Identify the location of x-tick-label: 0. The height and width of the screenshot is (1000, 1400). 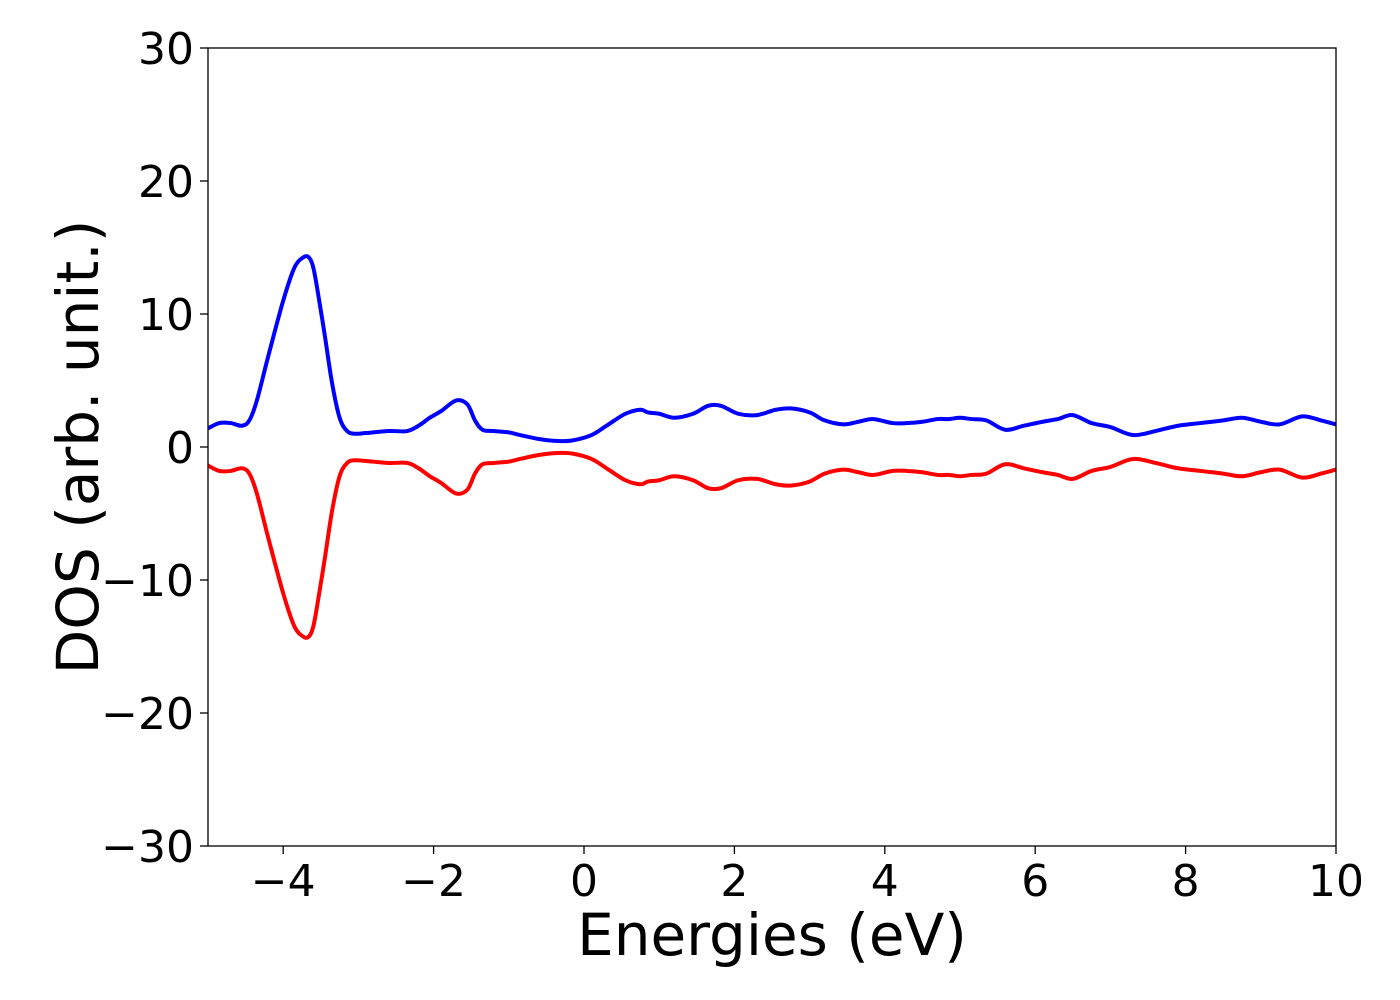
(584, 881).